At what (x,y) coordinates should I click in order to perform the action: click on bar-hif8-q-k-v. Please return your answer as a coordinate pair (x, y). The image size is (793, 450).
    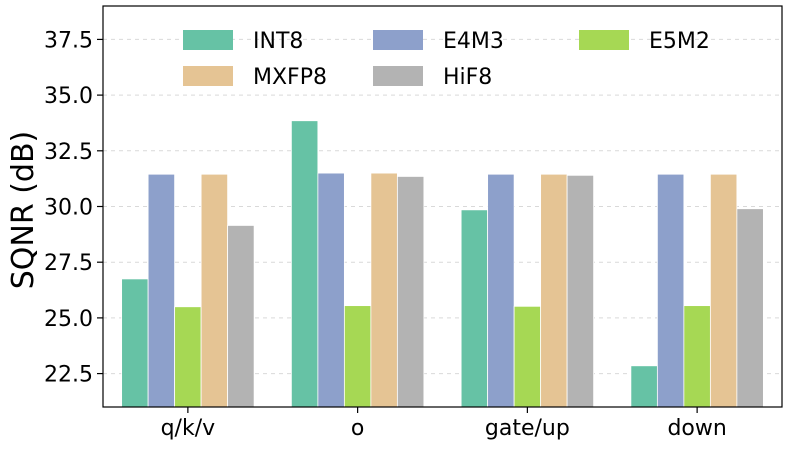
    Looking at the image, I should click on (241, 316).